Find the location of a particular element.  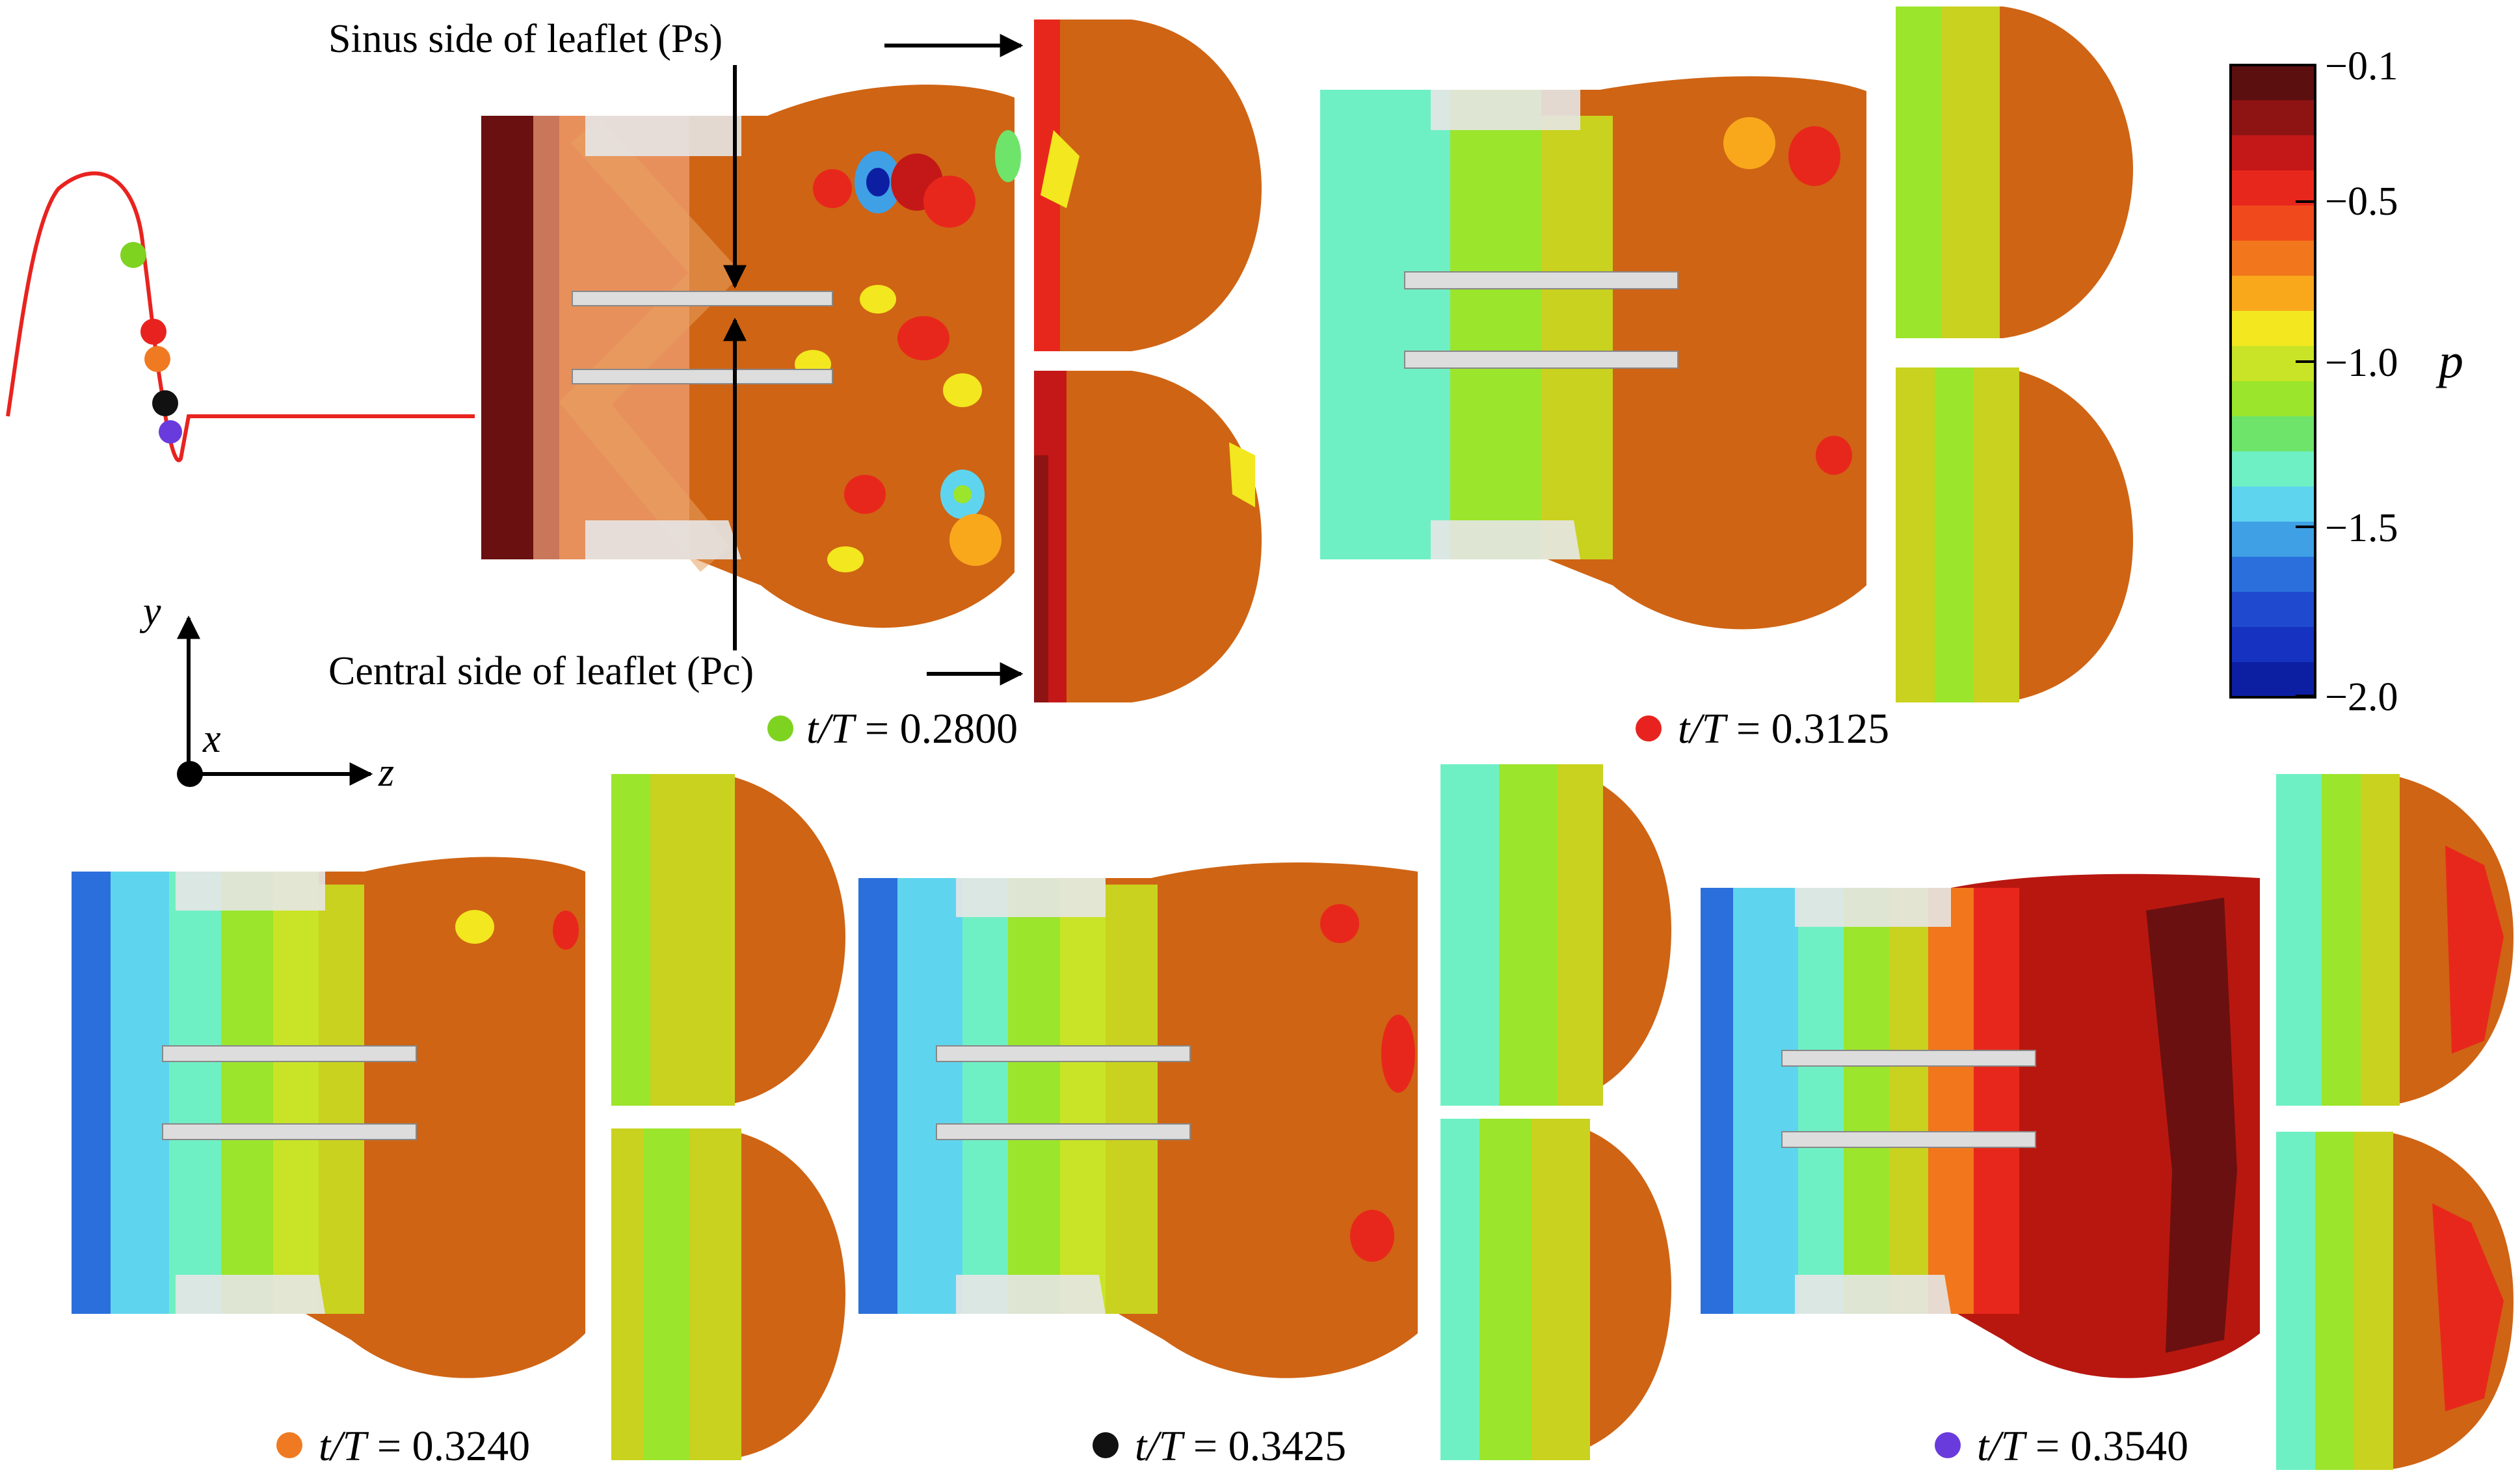

axis-label-z: z is located at coordinates (386, 773).